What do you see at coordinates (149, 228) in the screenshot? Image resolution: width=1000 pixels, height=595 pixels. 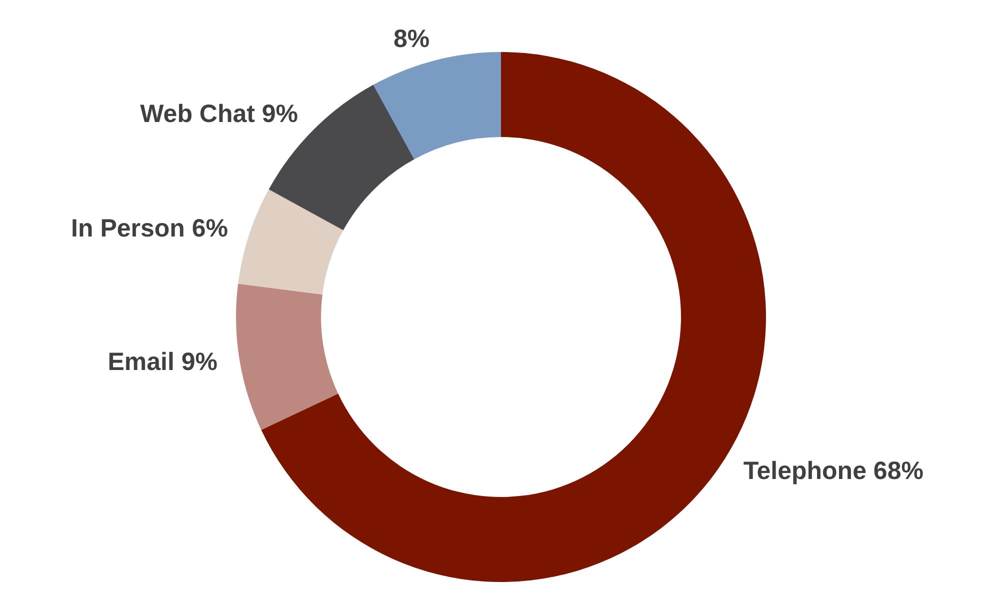 I see `slice-label: In Person 6%` at bounding box center [149, 228].